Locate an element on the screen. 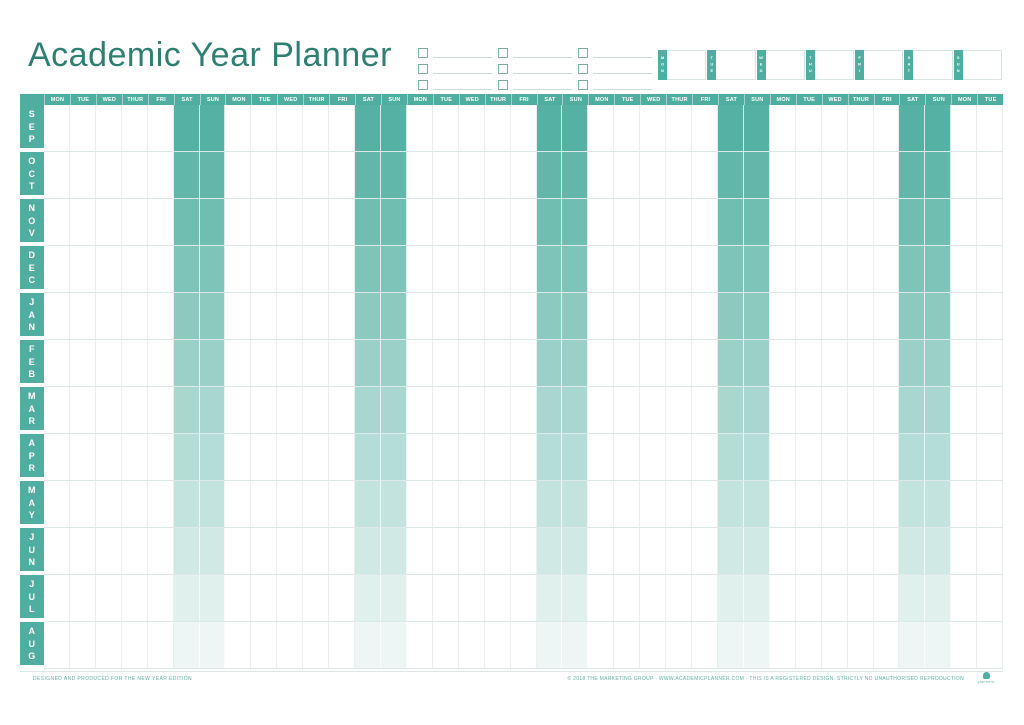 This screenshot has width=1024, height=725. day-note-box: TUE is located at coordinates (731, 65).